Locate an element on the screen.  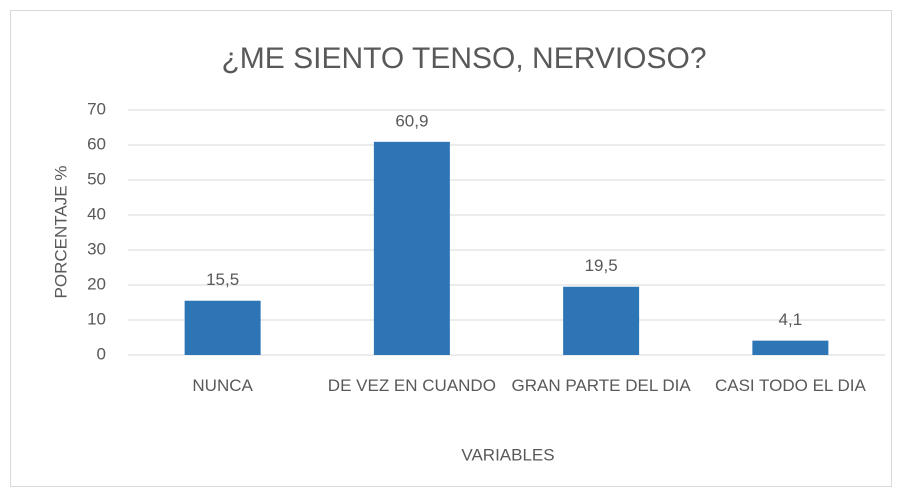
x-axis-label: VARIABLES is located at coordinates (507, 454).